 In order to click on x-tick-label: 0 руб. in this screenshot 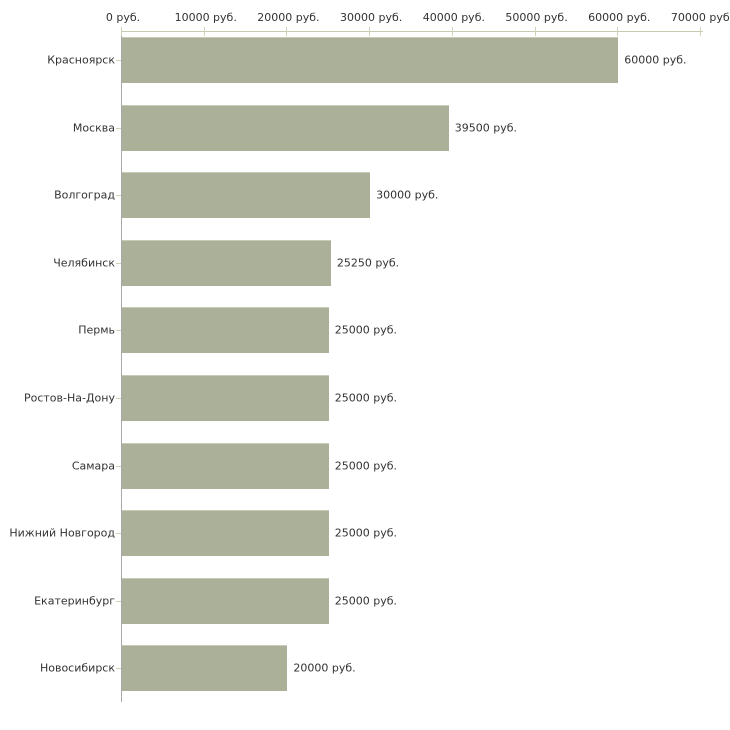, I will do `click(123, 17)`.